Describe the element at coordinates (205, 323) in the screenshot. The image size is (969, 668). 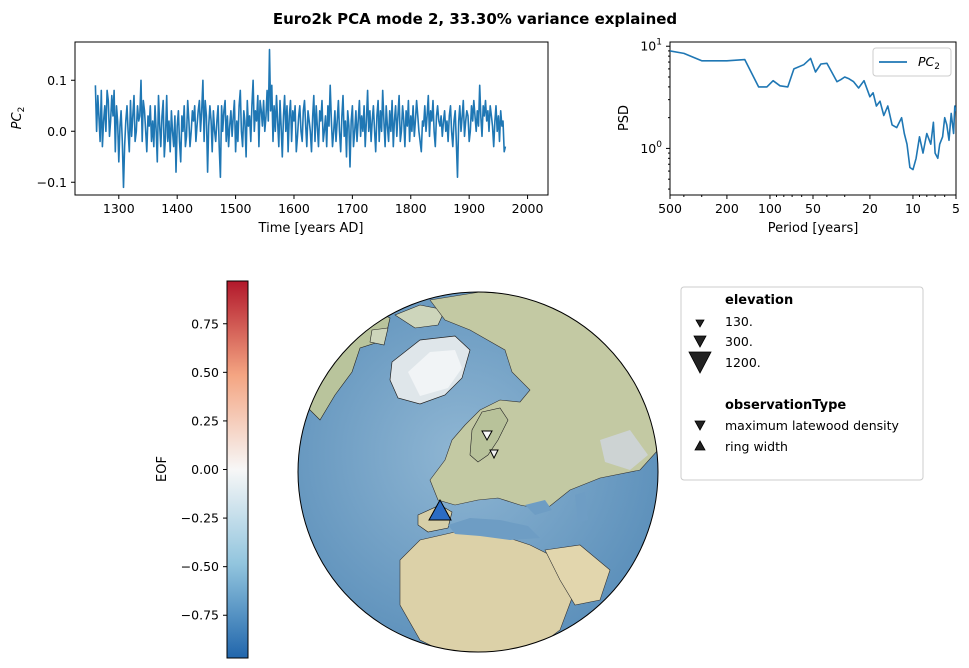
I see `colorbar-tick-label: 0.75` at that location.